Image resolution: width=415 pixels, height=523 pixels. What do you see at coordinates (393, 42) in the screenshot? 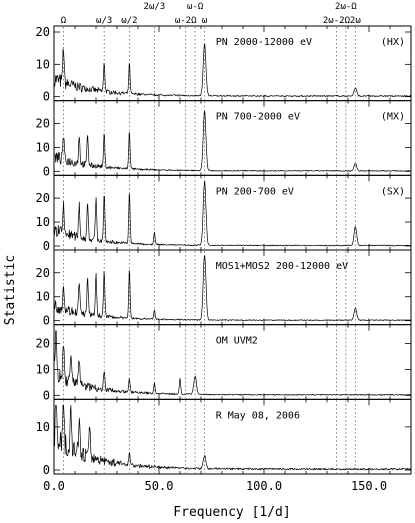
I see `panel-tag: (HX)` at bounding box center [393, 42].